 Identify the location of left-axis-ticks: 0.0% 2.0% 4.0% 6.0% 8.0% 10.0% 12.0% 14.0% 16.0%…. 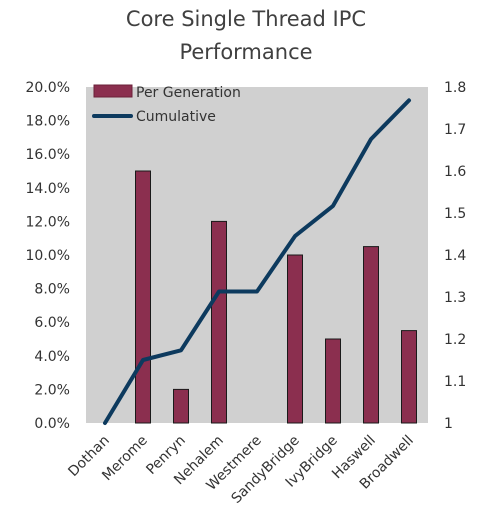
(48, 256).